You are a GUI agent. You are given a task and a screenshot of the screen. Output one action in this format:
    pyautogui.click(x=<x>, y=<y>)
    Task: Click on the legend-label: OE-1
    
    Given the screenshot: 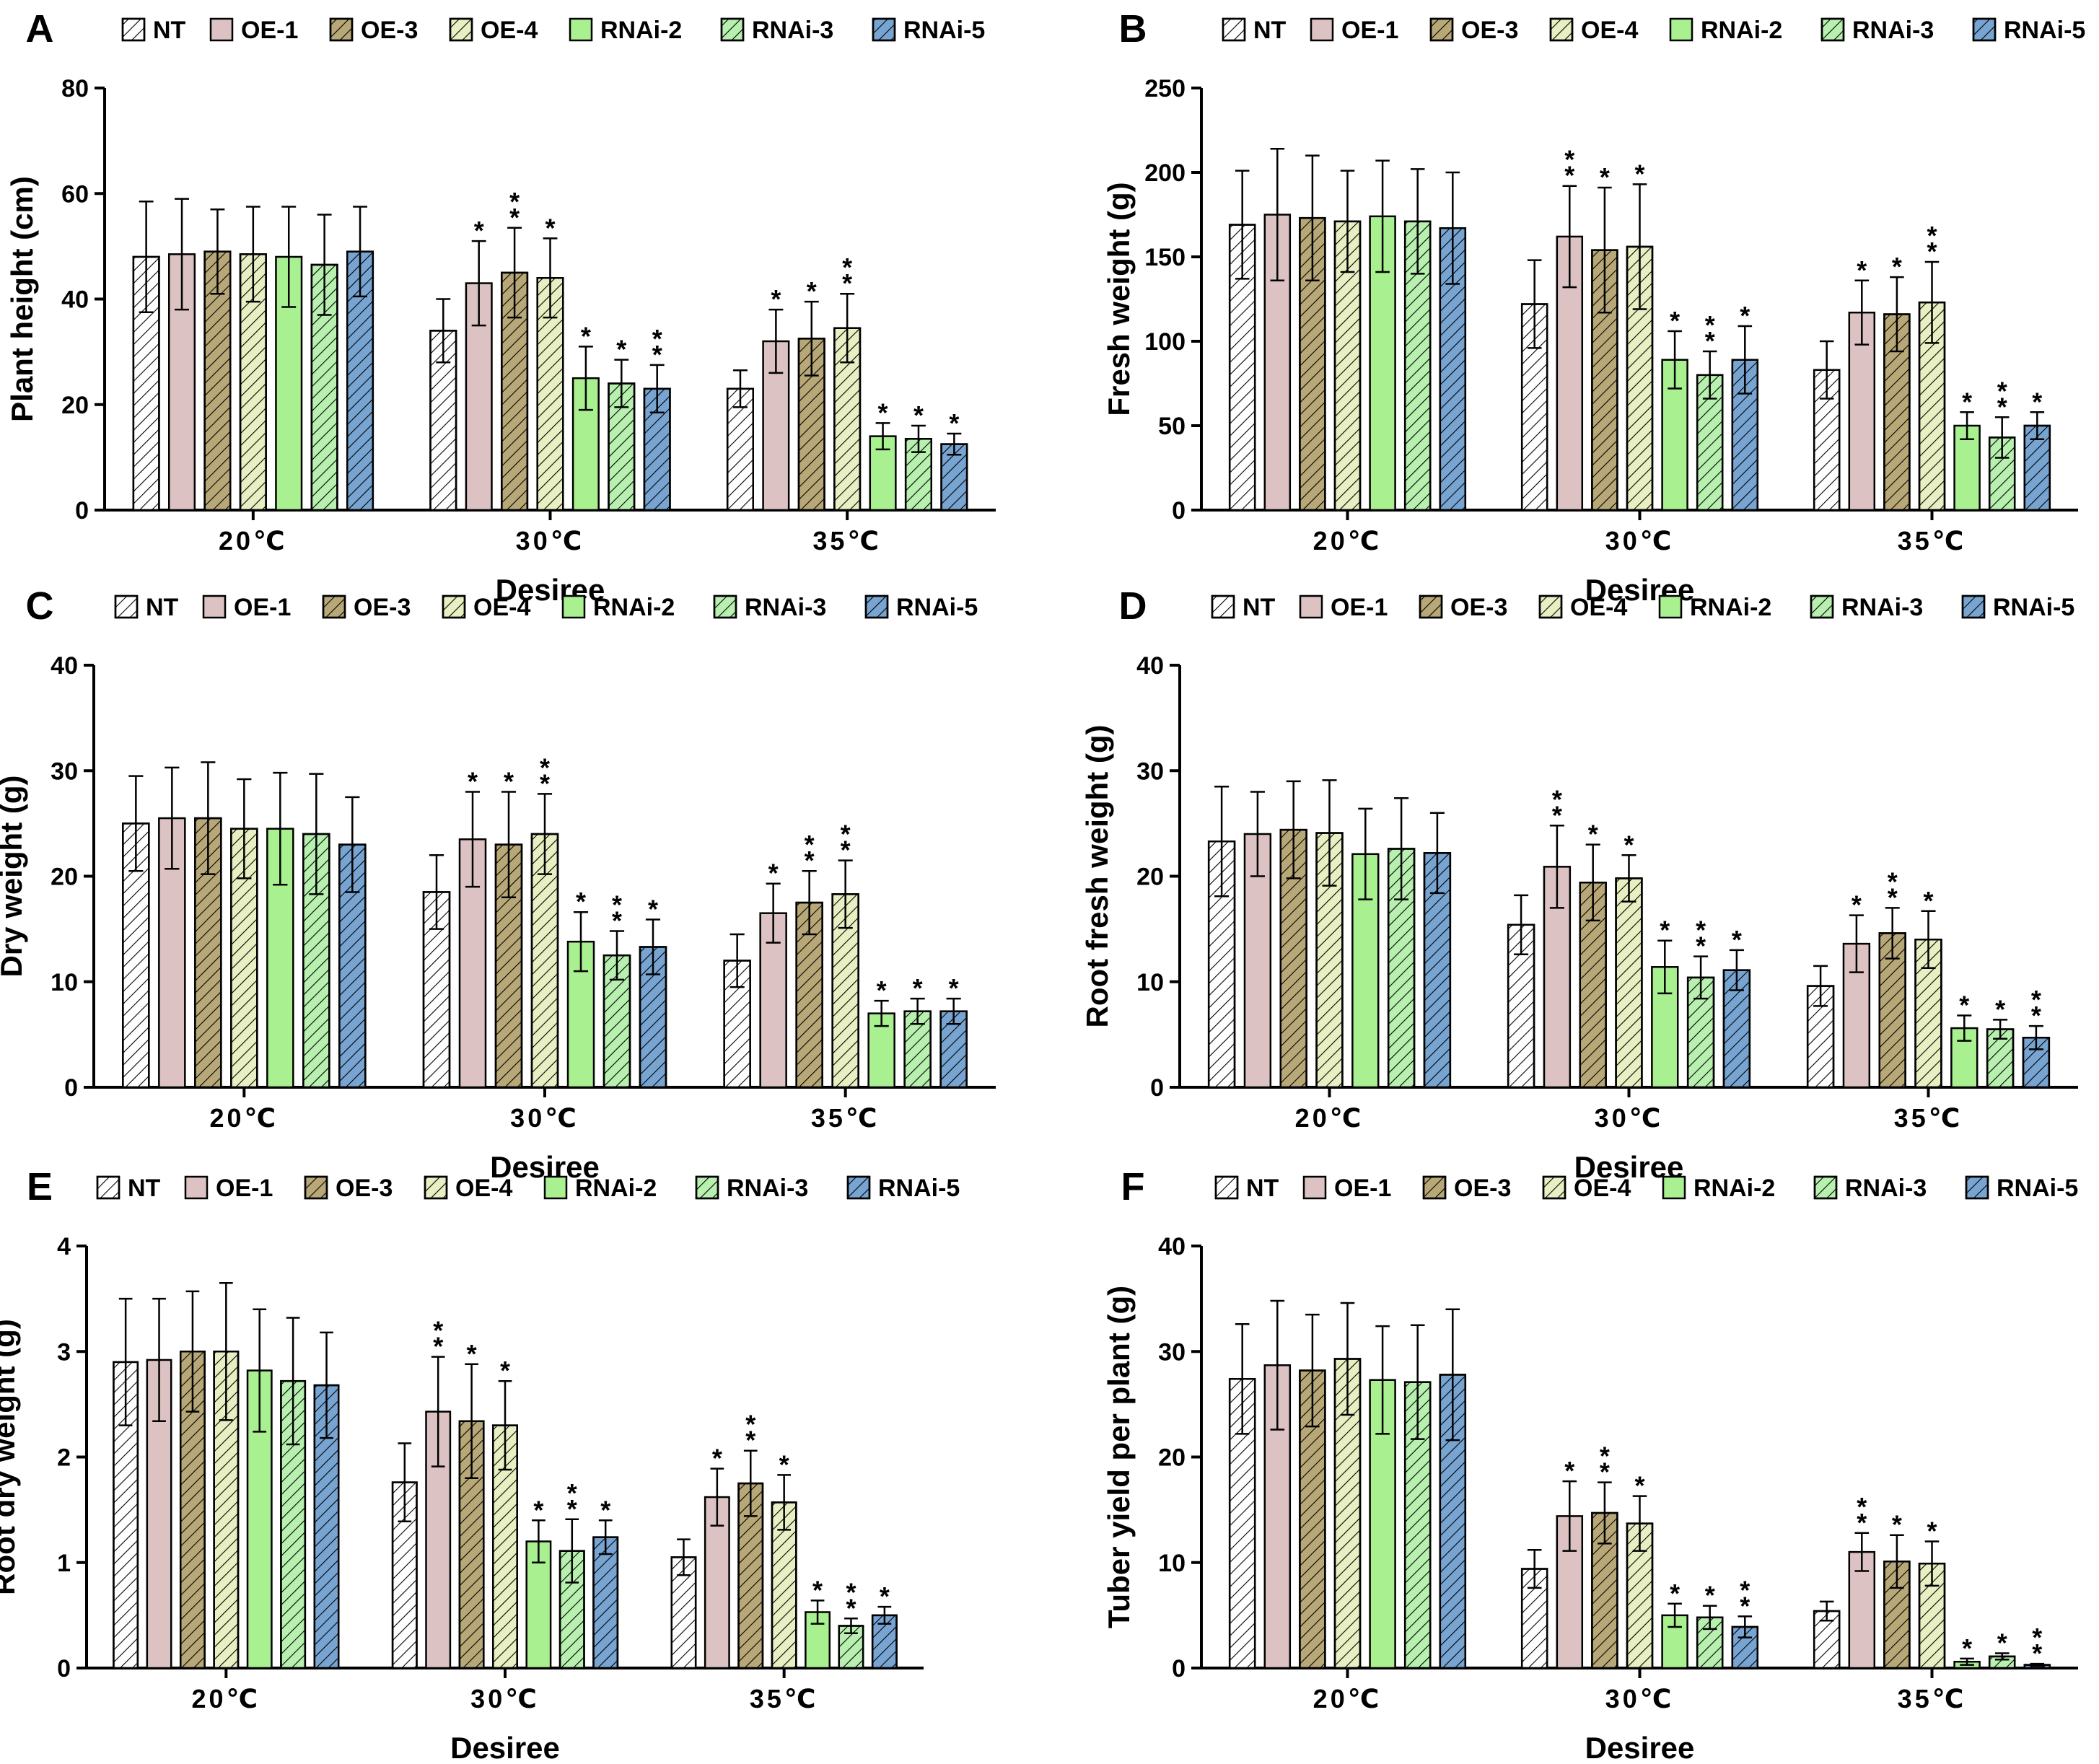 What is the action you would take?
    pyautogui.click(x=244, y=1188)
    